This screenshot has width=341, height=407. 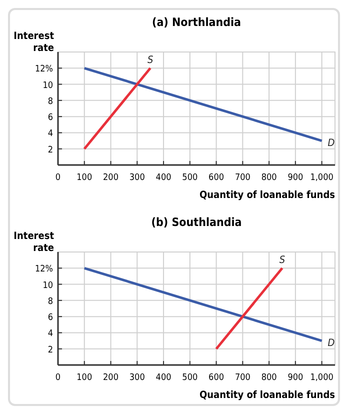 What do you see at coordinates (196, 222) in the screenshot?
I see `chart-title: (b) Southlandia` at bounding box center [196, 222].